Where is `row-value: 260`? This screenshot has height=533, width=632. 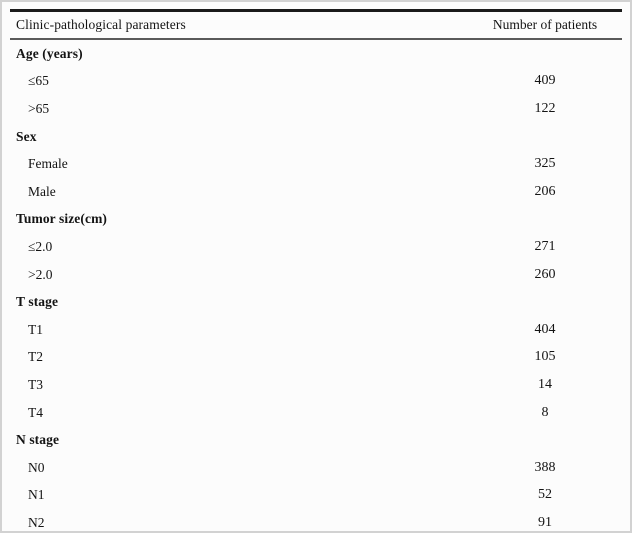
row-value: 260 is located at coordinates (545, 274).